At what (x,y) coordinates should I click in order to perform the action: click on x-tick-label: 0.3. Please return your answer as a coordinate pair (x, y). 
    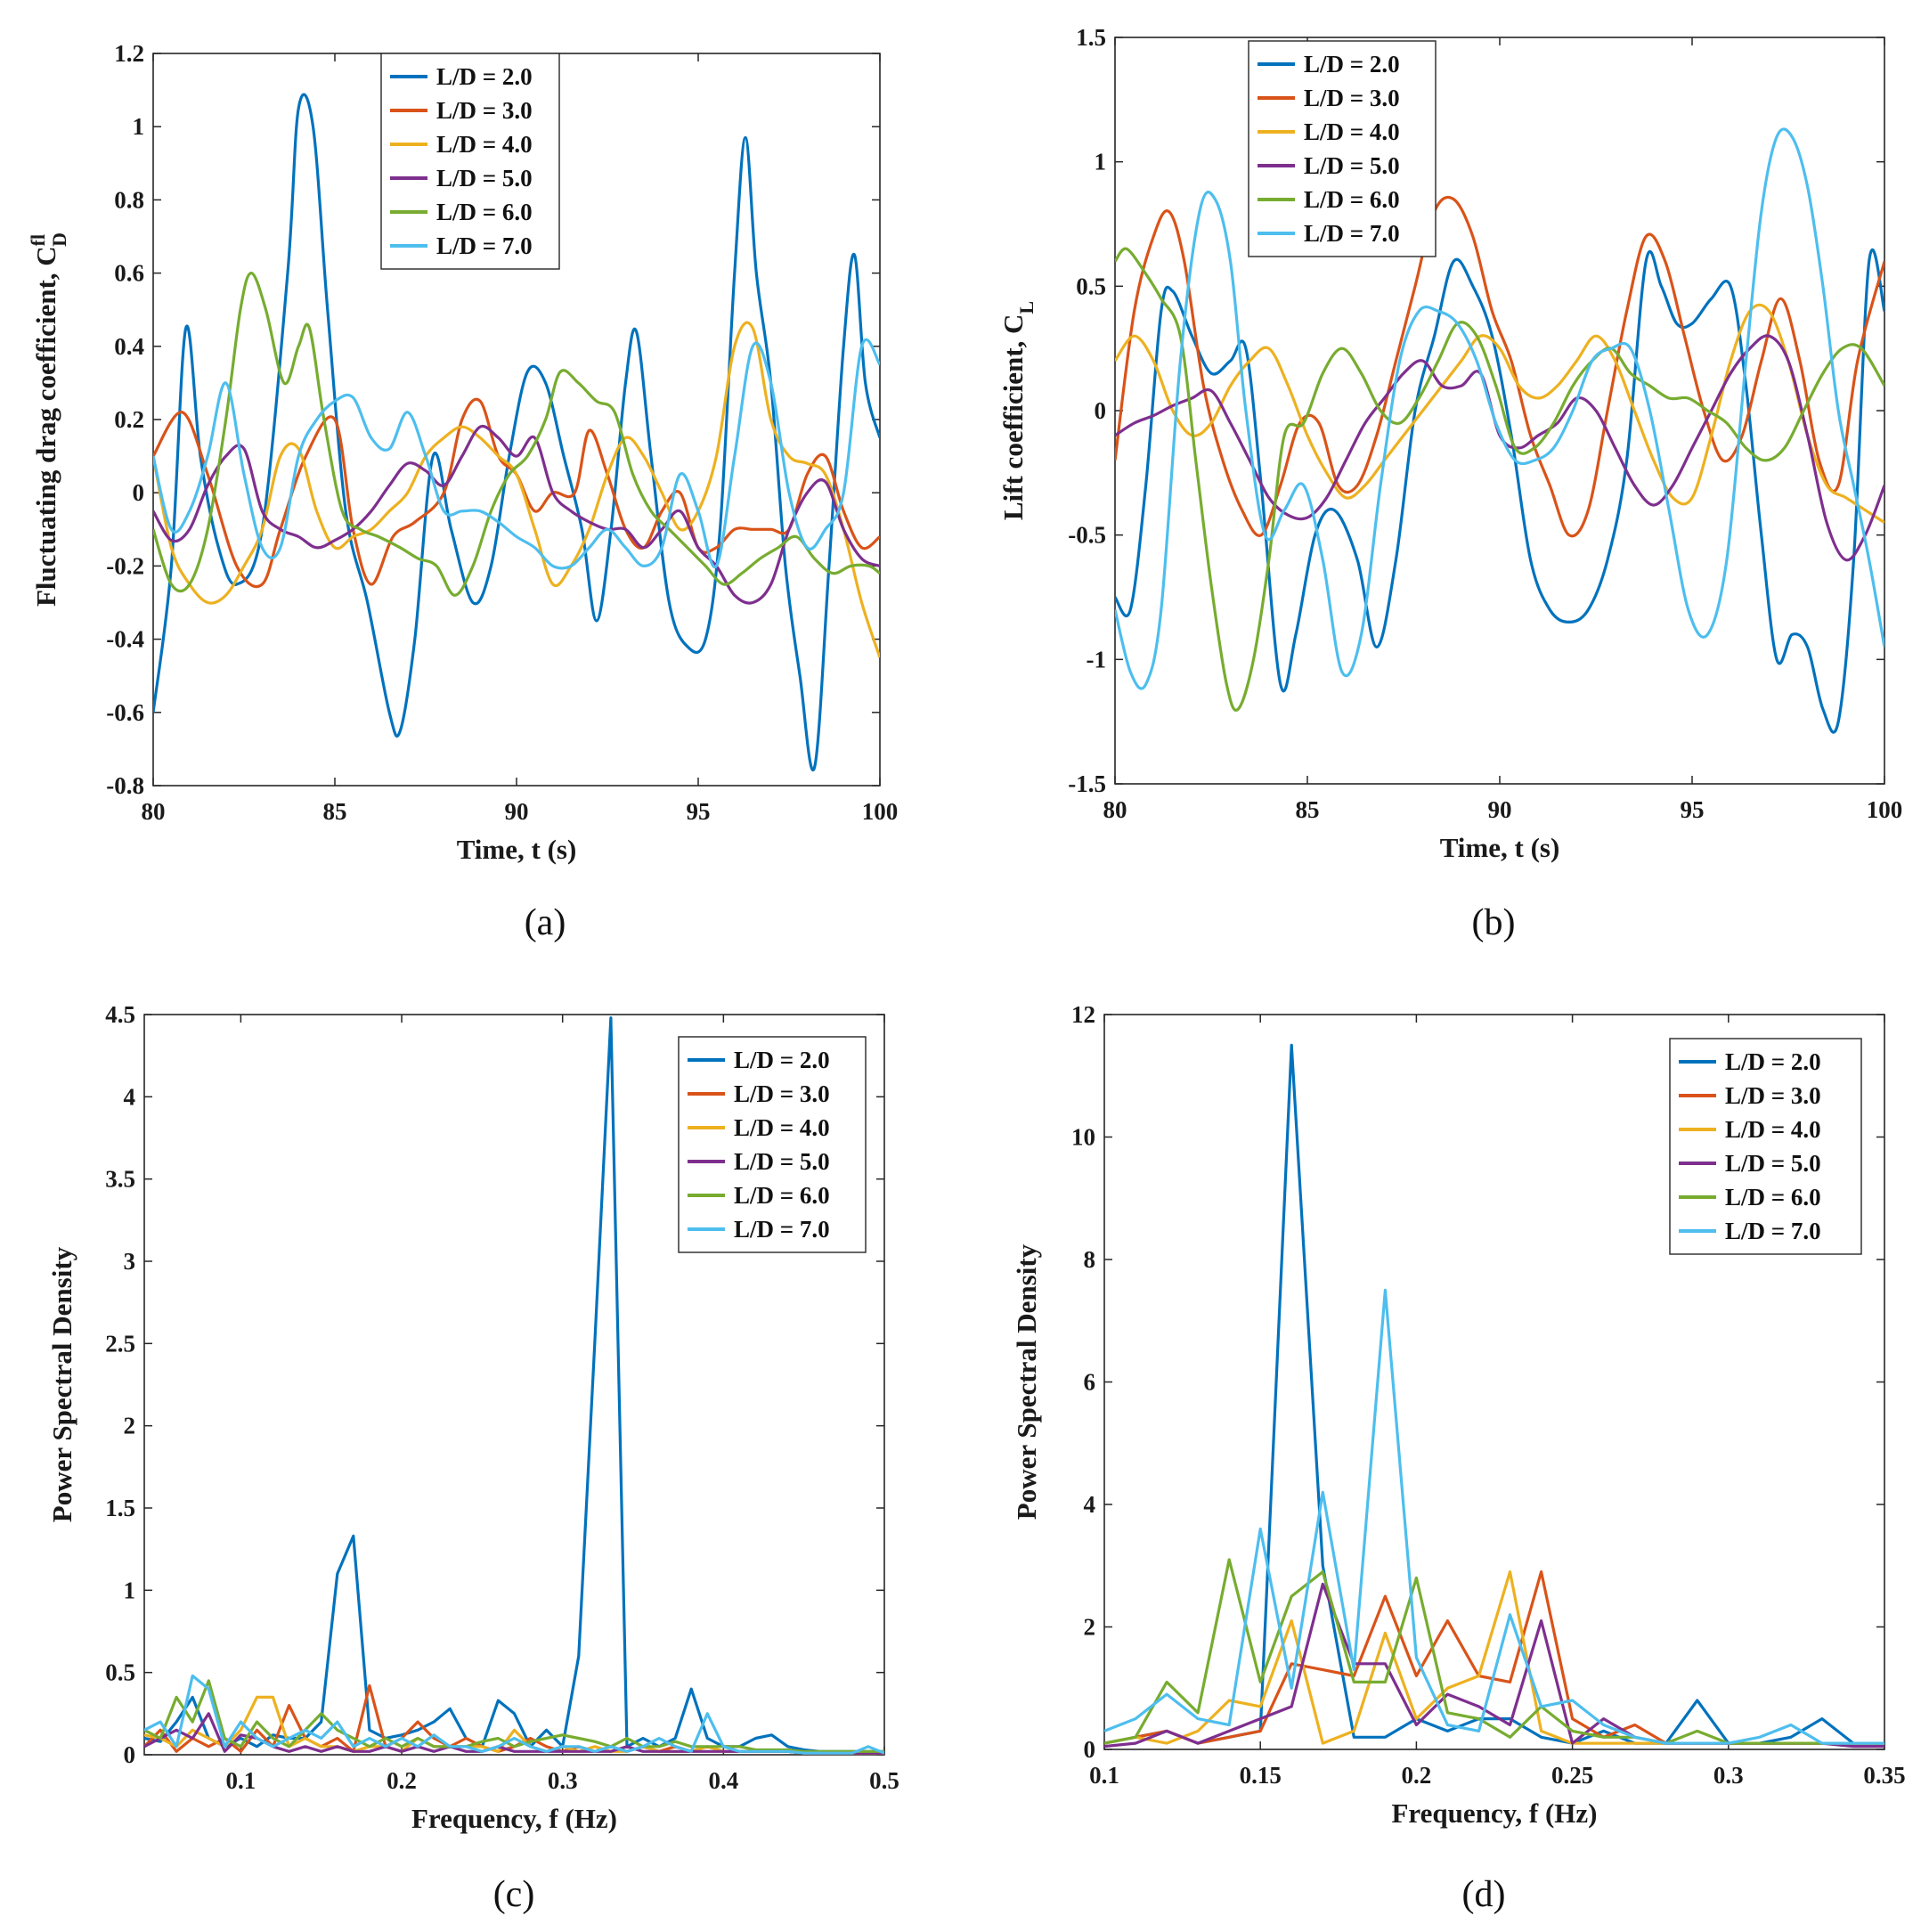
    Looking at the image, I should click on (1728, 1776).